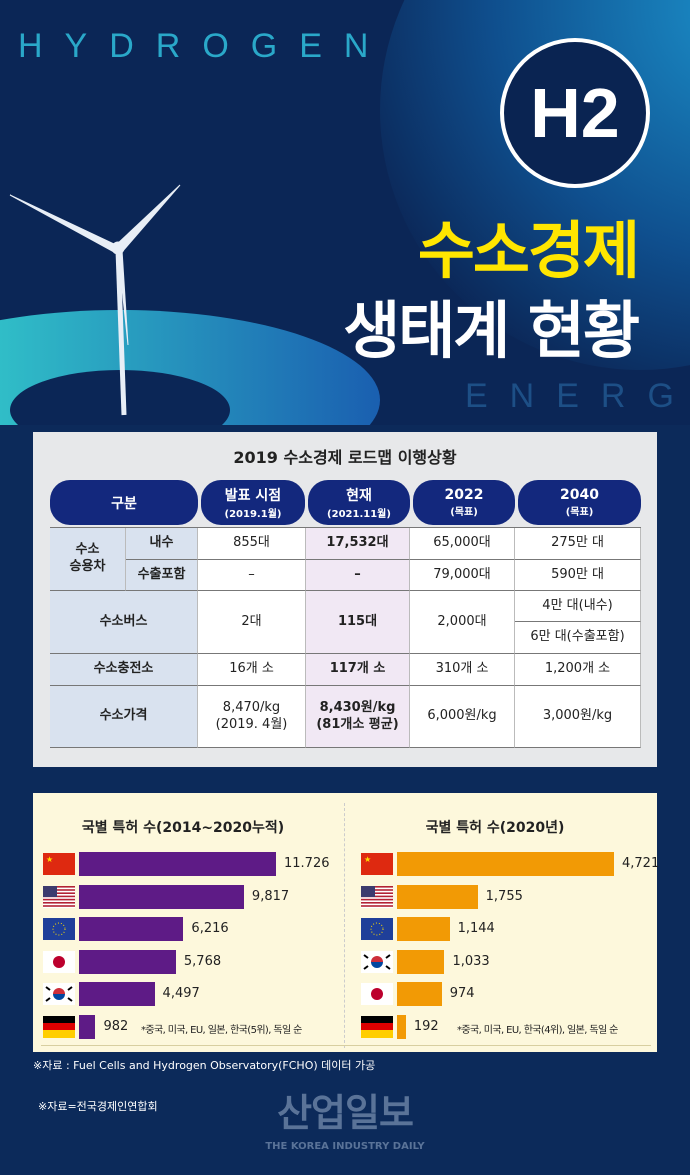  Describe the element at coordinates (464, 495) in the screenshot. I see `header-label: 2022` at that location.